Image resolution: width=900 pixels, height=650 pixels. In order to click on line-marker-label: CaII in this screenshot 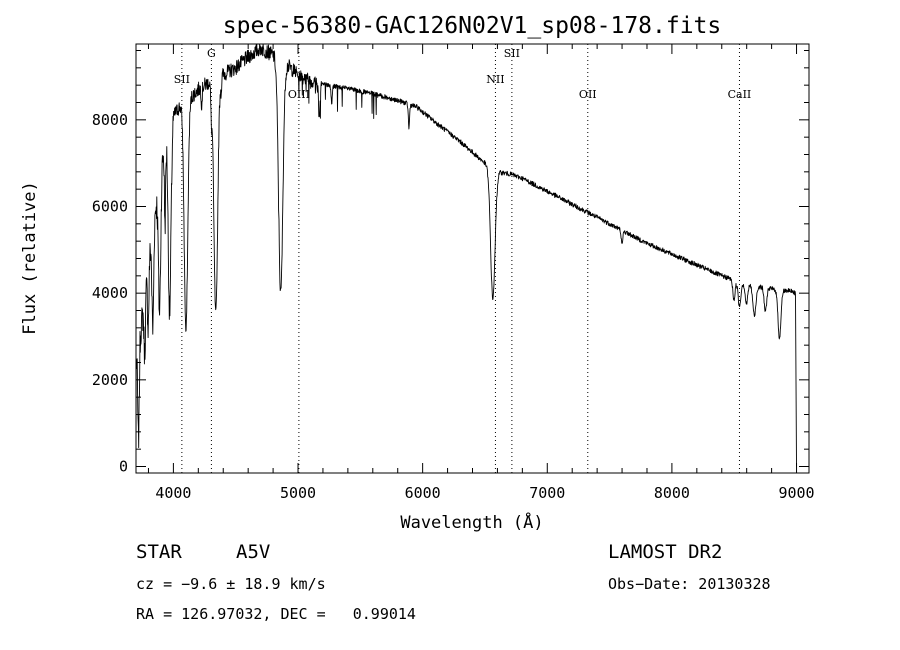, I will do `click(740, 94)`.